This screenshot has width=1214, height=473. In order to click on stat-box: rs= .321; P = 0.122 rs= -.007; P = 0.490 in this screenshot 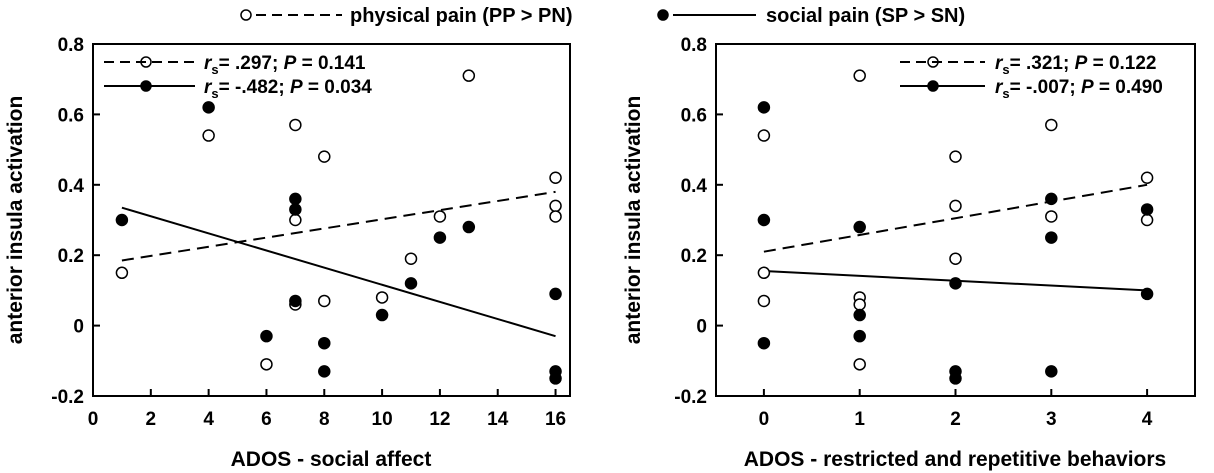, I will do `click(1031, 77)`.